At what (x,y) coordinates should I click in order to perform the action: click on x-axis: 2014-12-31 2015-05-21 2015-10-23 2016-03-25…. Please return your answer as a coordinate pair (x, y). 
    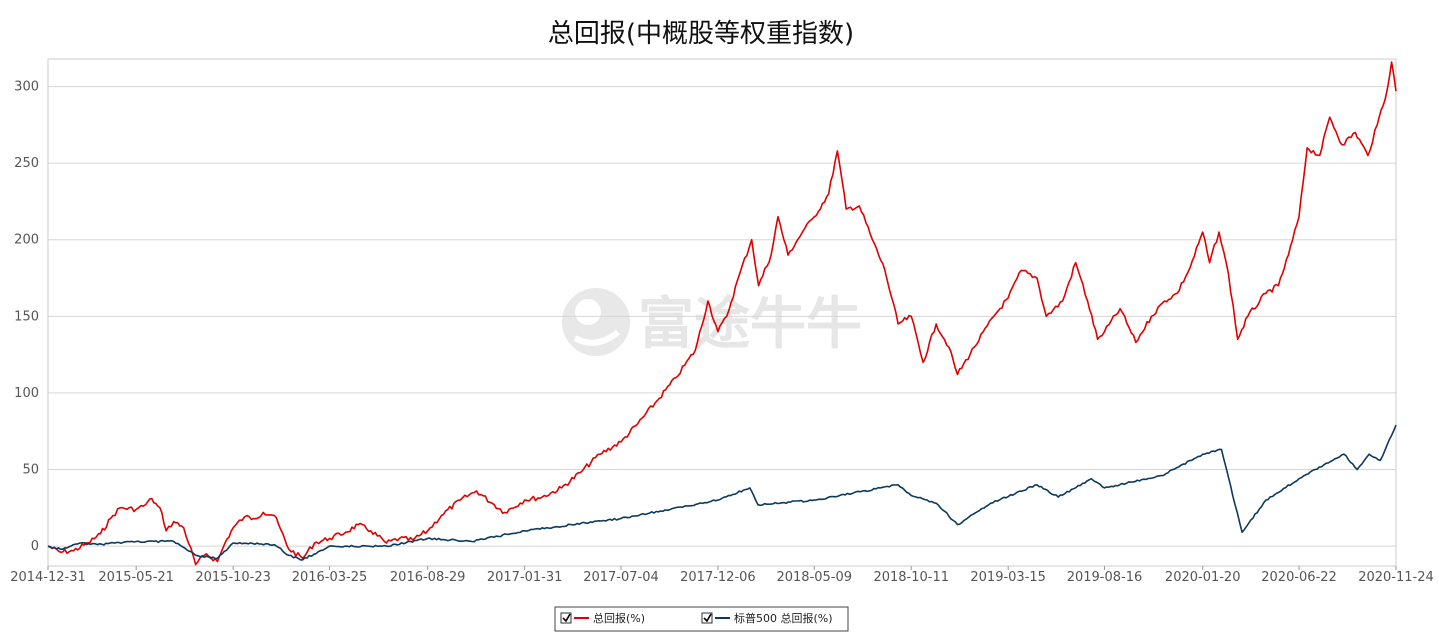
    Looking at the image, I should click on (722, 575).